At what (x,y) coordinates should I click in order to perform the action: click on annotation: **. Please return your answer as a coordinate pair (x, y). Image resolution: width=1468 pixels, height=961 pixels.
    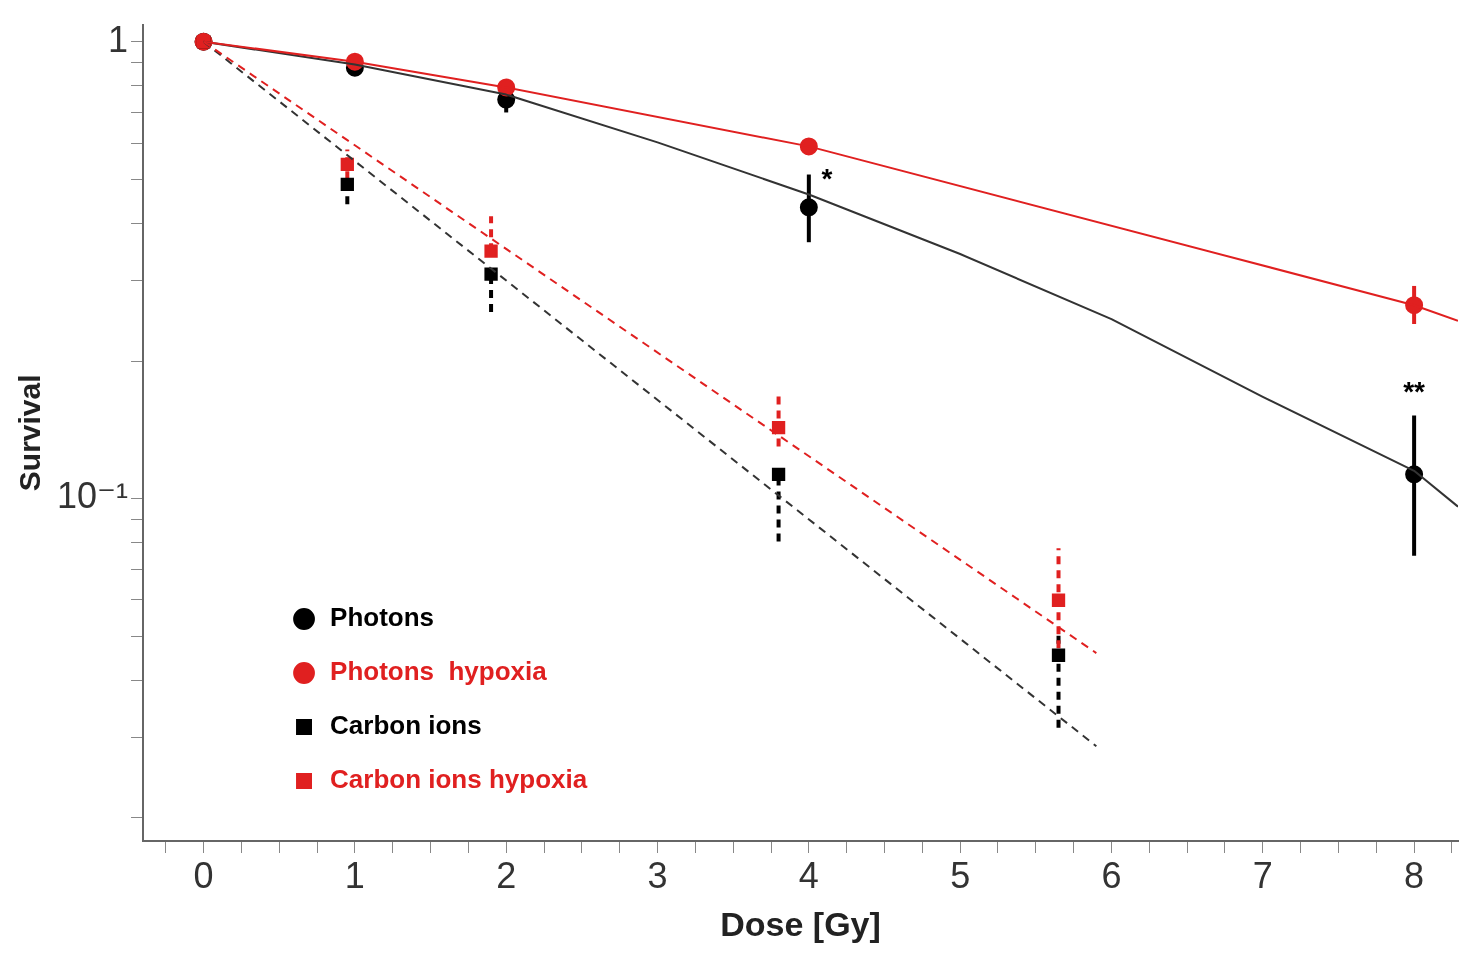
    Looking at the image, I should click on (1414, 392).